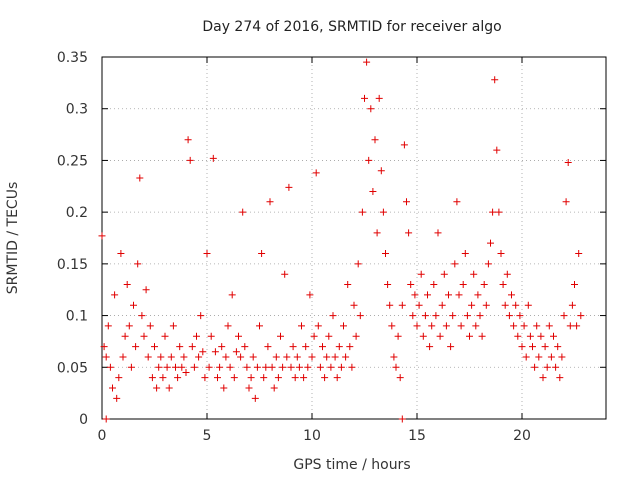  What do you see at coordinates (417, 436) in the screenshot?
I see `x-tick-label: 15` at bounding box center [417, 436].